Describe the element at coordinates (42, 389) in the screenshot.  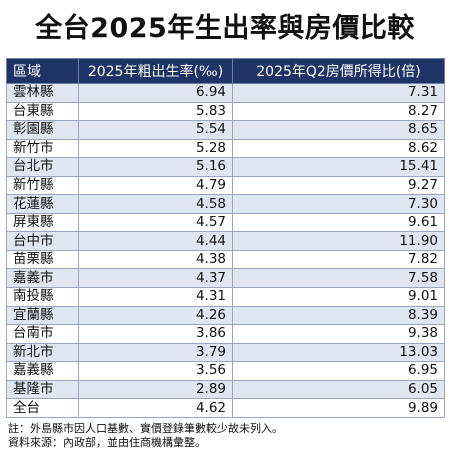
I see `cell-region: 基隆市` at that location.